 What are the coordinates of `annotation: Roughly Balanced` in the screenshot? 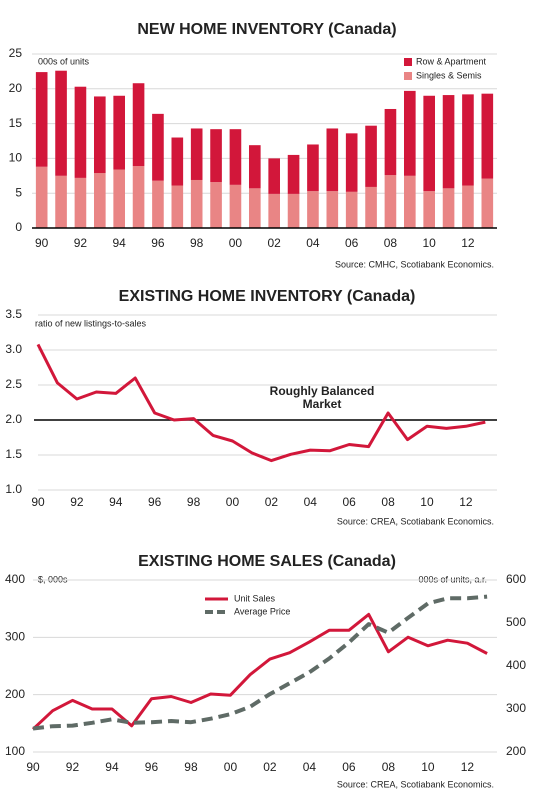 It's located at (322, 391).